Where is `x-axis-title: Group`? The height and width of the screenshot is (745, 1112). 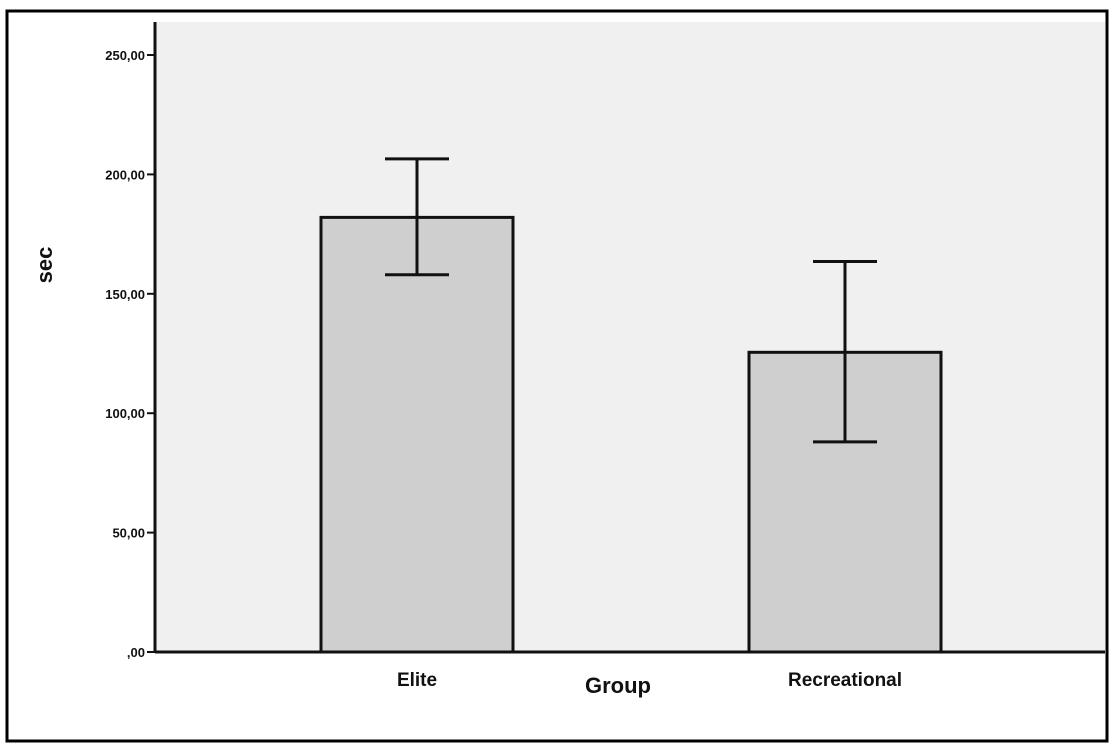 x-axis-title: Group is located at coordinates (618, 685).